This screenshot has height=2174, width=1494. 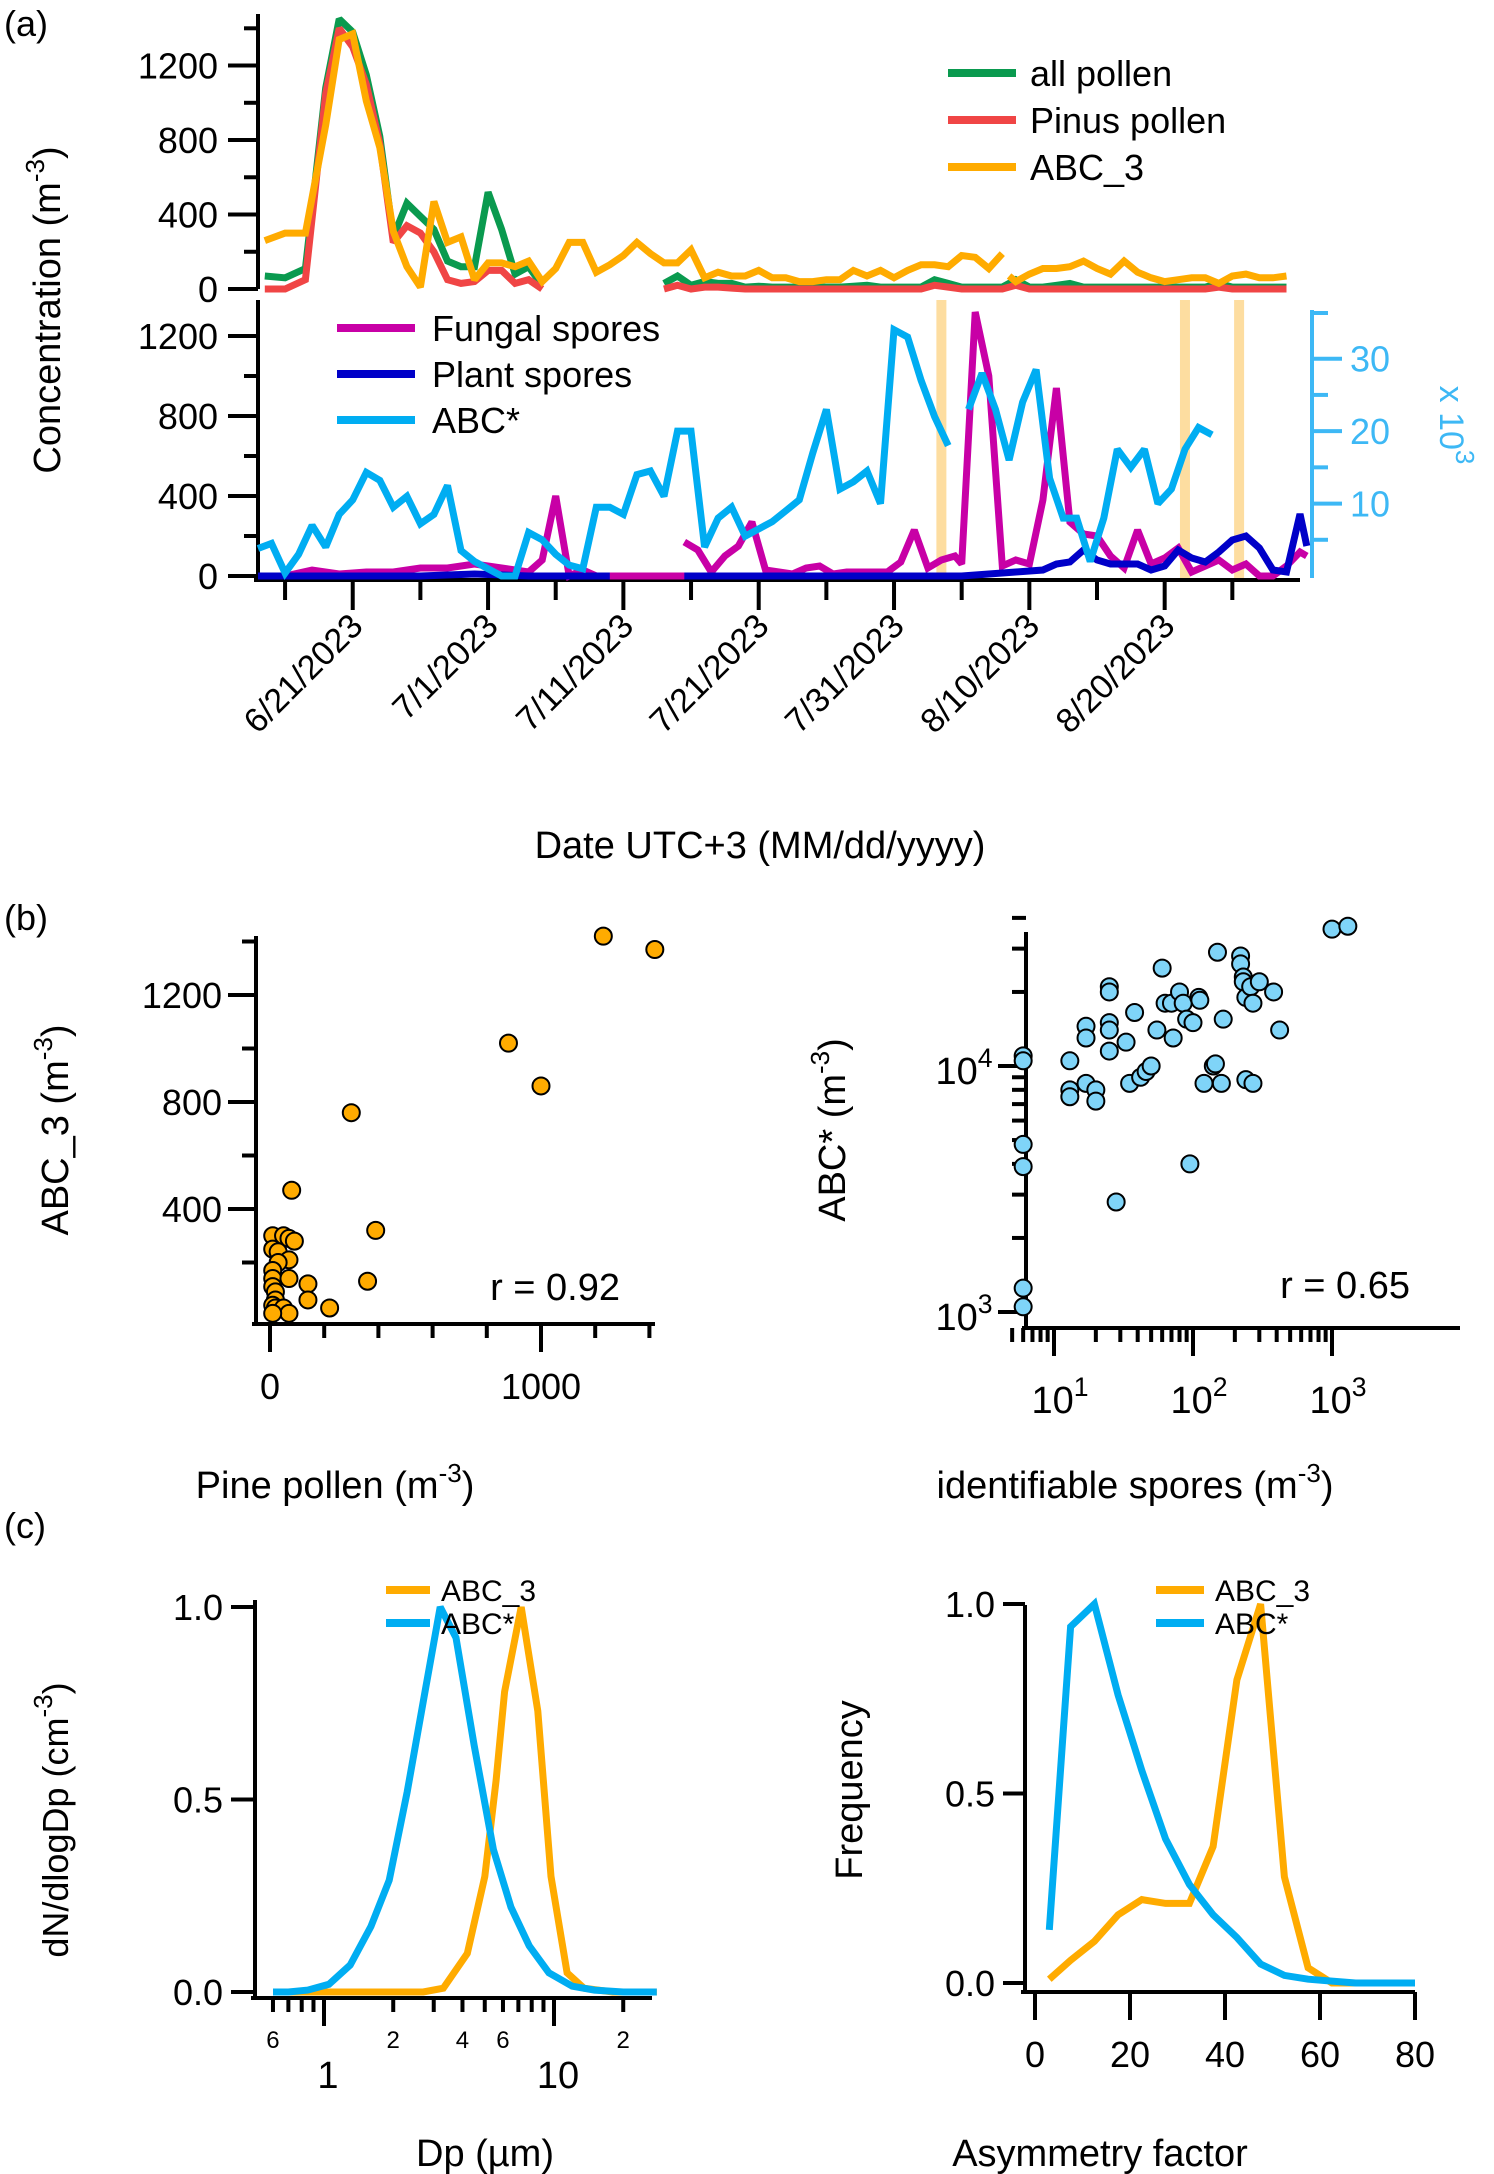 What do you see at coordinates (546, 328) in the screenshot?
I see `legend-label: Fungal spores` at bounding box center [546, 328].